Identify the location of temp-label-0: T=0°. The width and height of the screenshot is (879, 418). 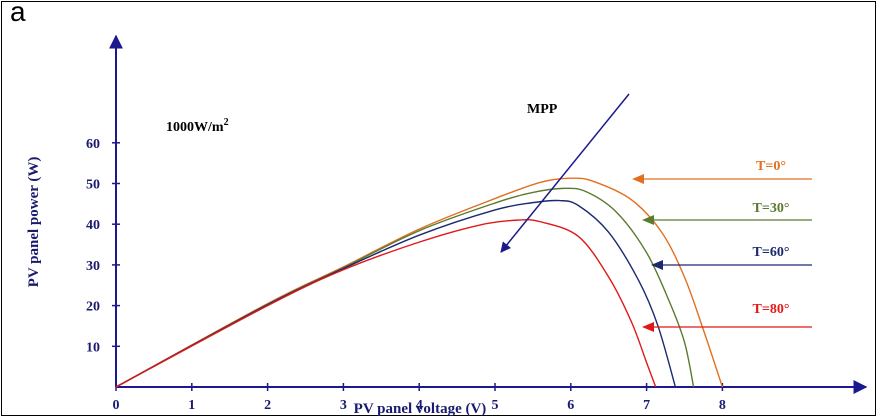
(771, 166).